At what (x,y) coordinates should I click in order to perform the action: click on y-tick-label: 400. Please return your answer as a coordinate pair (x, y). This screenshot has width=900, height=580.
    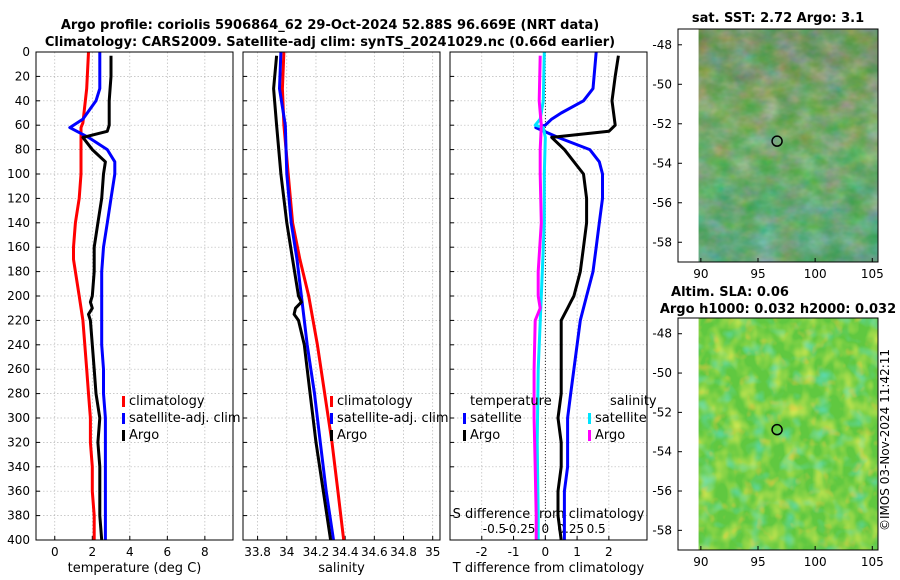
    Looking at the image, I should click on (18, 540).